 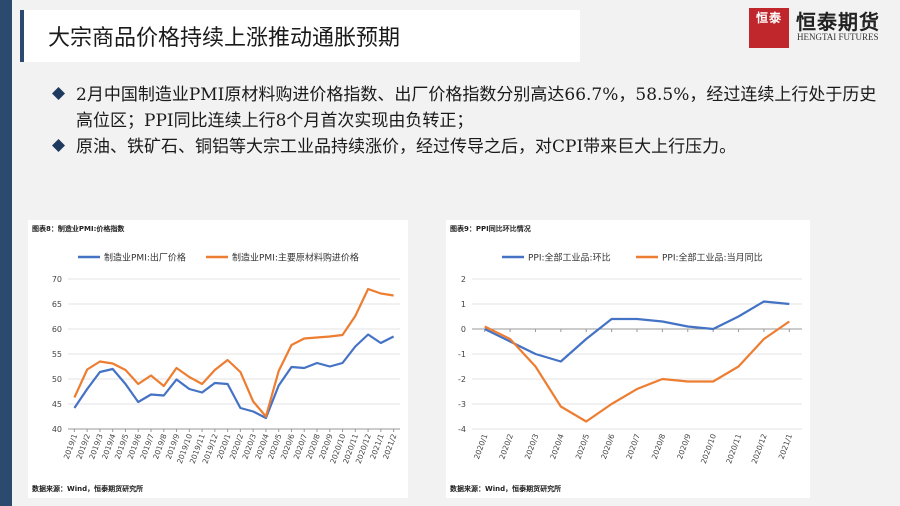 What do you see at coordinates (608, 446) in the screenshot?
I see `x-tick-label: 2020/6` at bounding box center [608, 446].